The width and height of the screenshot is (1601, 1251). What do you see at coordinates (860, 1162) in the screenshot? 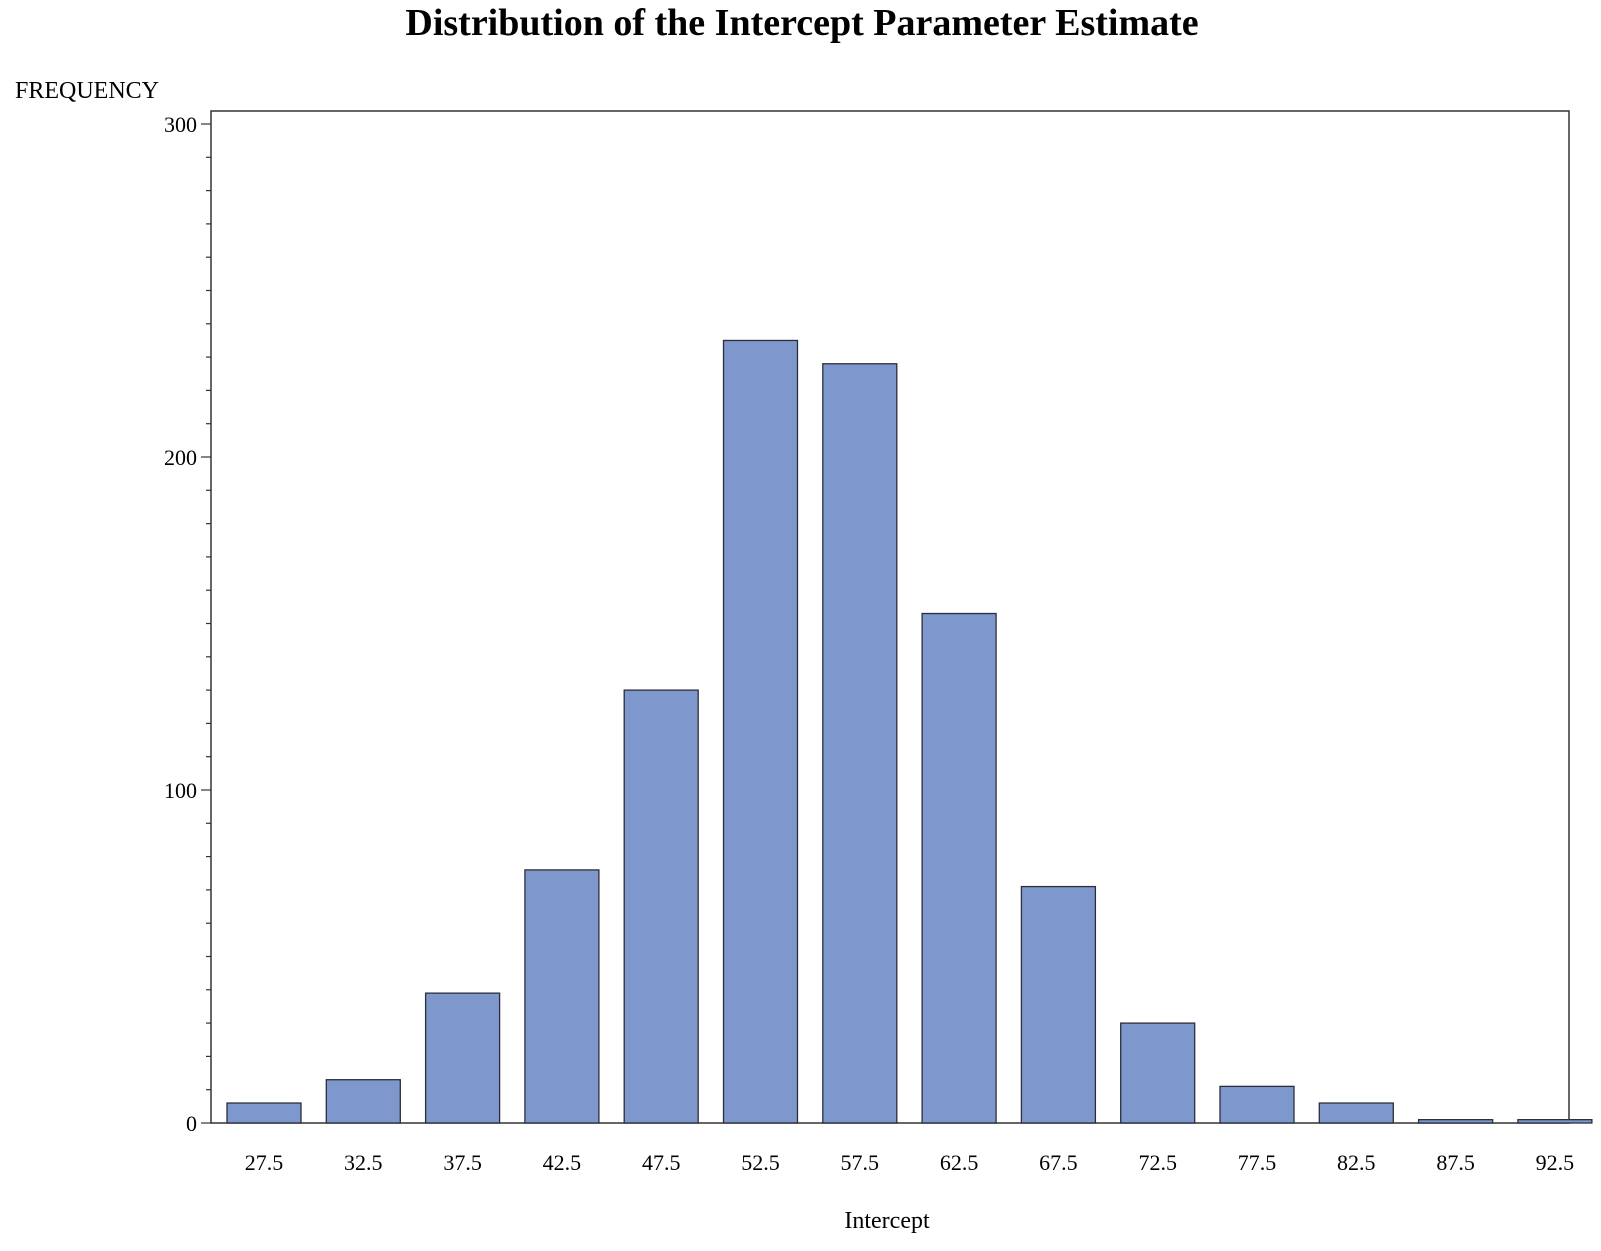
I see `x-tick-label: 57.5` at bounding box center [860, 1162].